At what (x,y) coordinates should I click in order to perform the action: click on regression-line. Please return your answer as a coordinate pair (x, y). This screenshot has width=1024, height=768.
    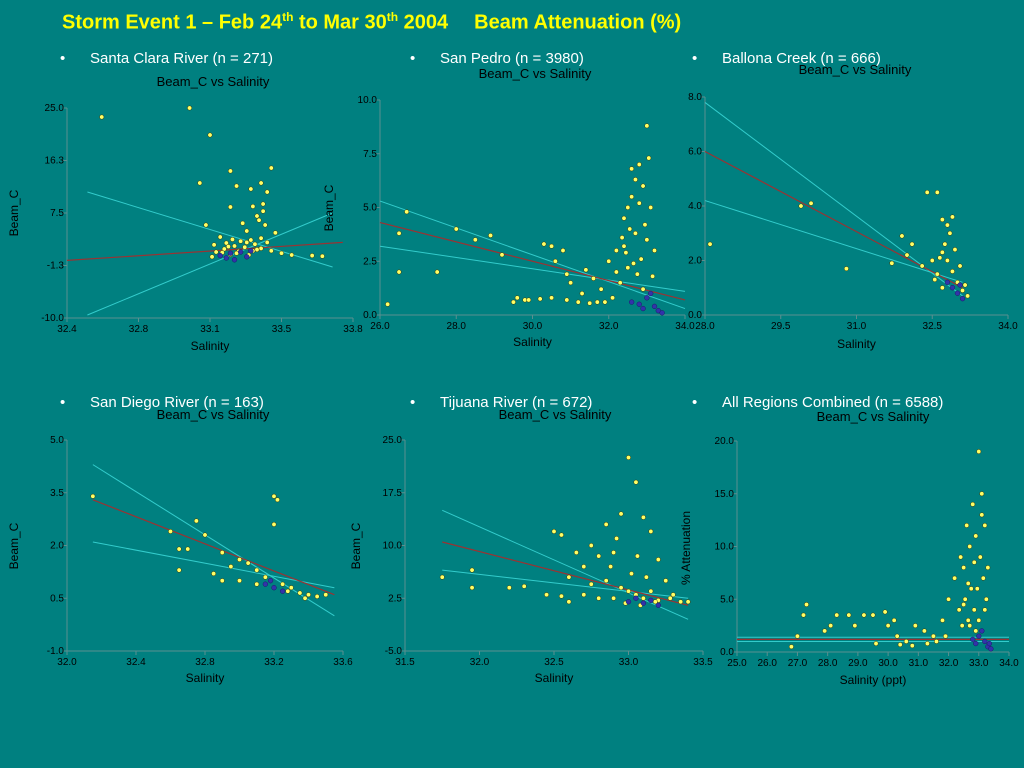
    Looking at the image, I should click on (213, 547).